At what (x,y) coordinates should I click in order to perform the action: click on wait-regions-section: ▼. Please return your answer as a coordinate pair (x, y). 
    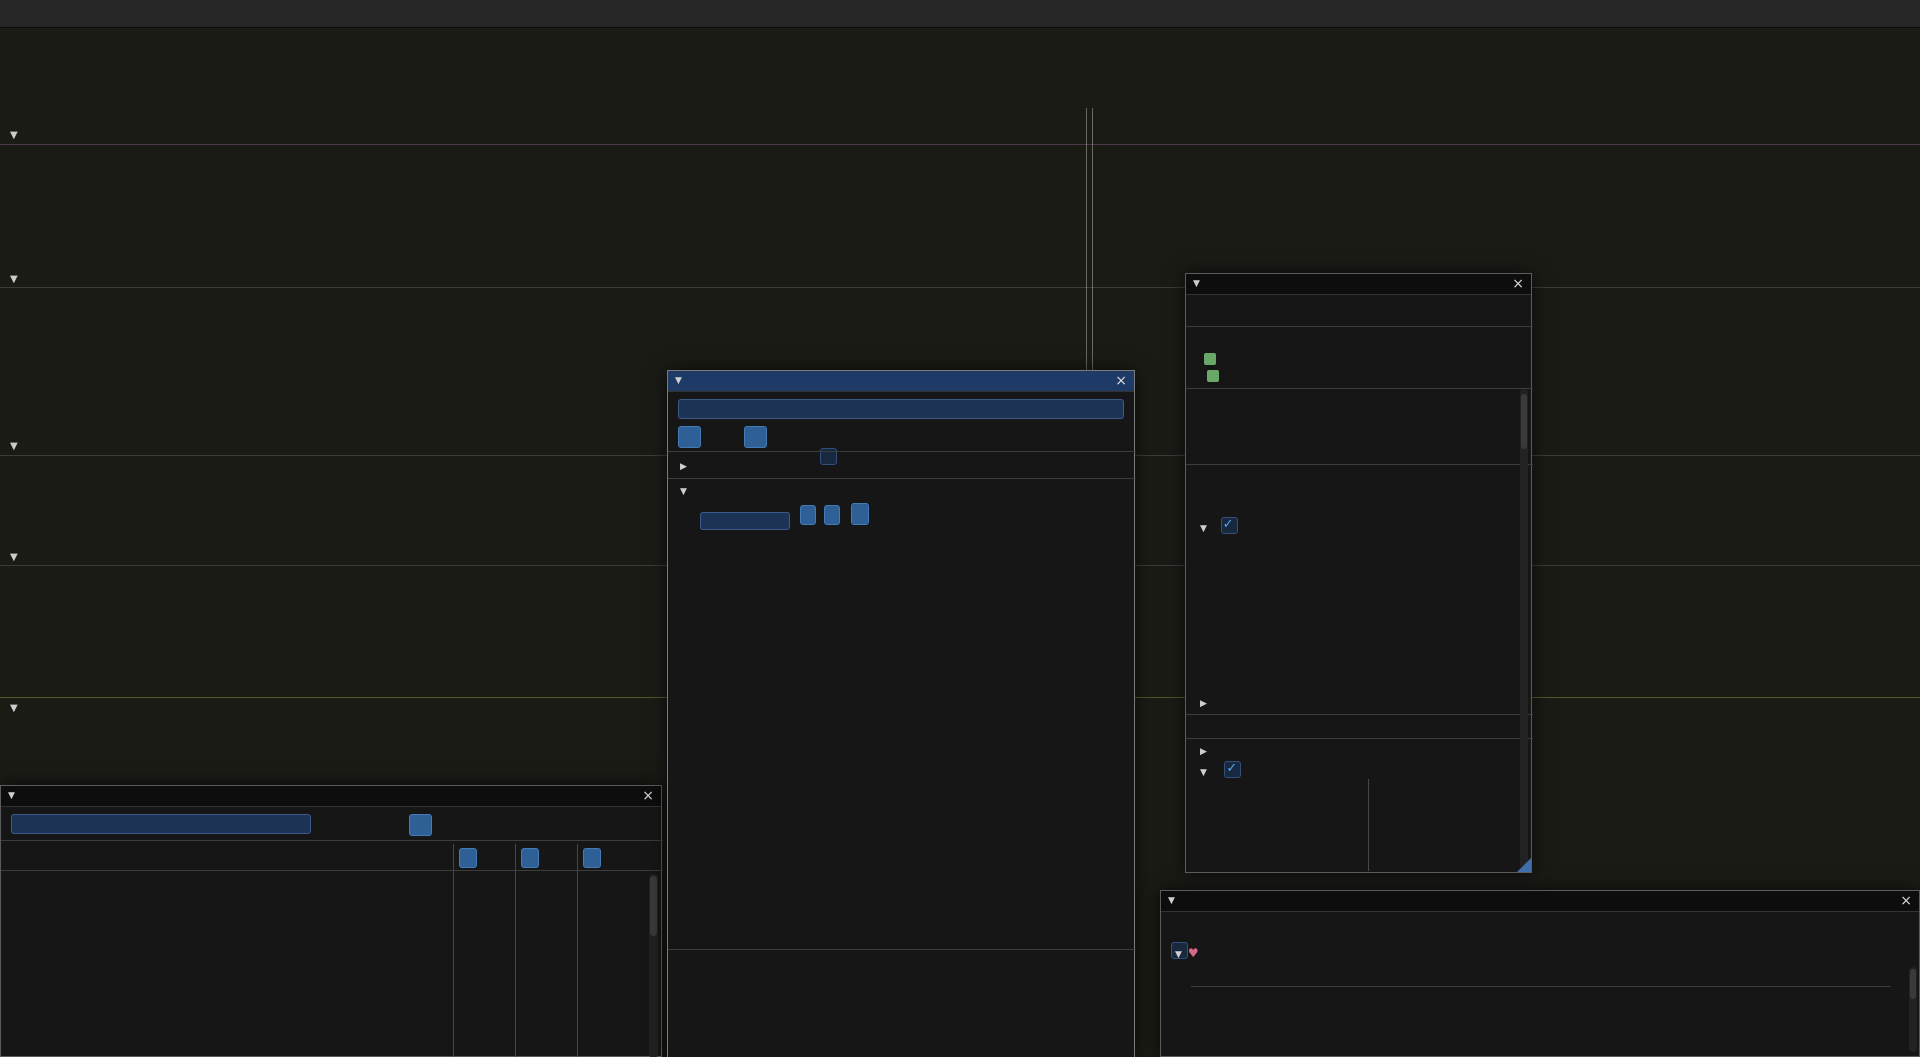
    Looking at the image, I should click on (1220, 527).